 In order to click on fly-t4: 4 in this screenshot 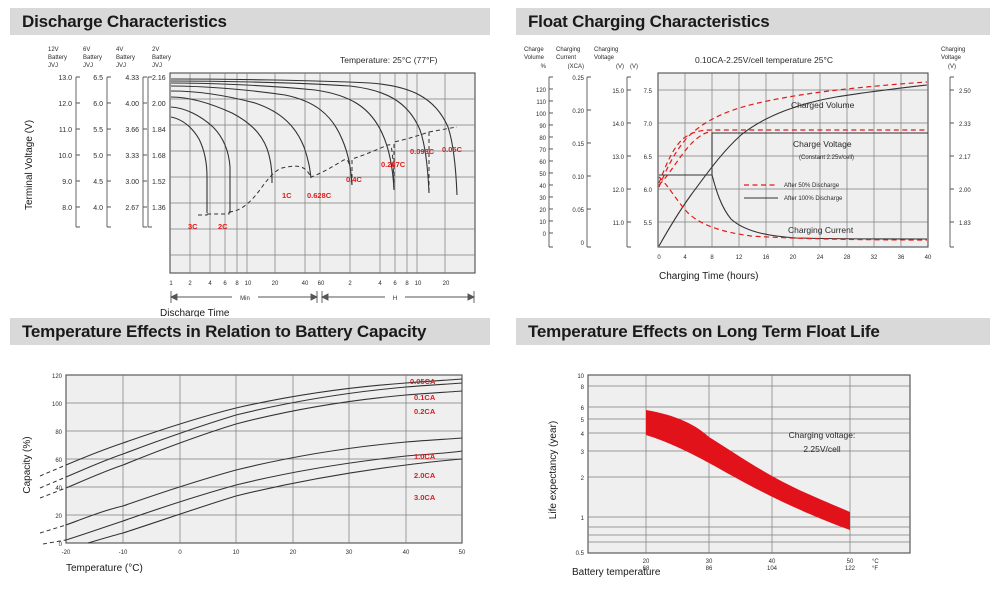, I will do `click(583, 435)`.